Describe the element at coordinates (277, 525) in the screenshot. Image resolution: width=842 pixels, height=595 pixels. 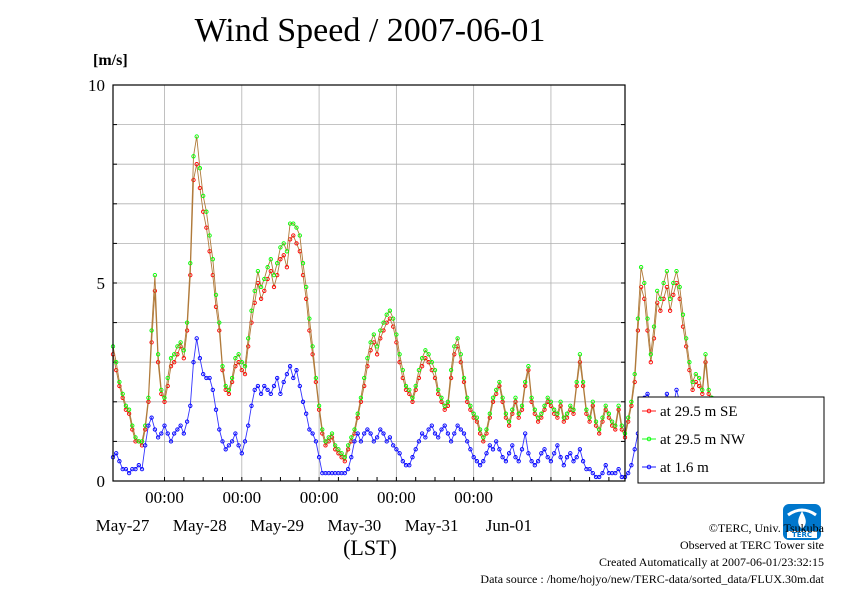
I see `x-tick-date-label: May-29` at that location.